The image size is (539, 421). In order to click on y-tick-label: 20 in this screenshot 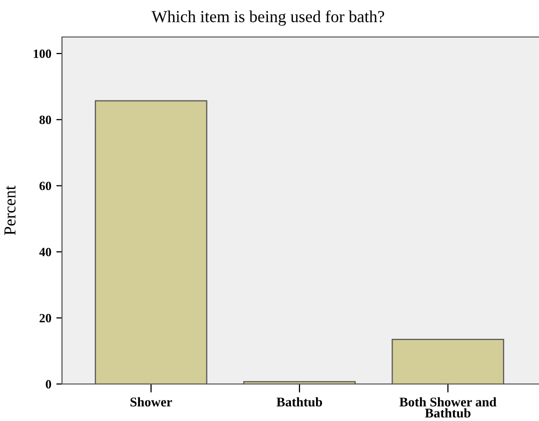, I will do `click(46, 318)`.